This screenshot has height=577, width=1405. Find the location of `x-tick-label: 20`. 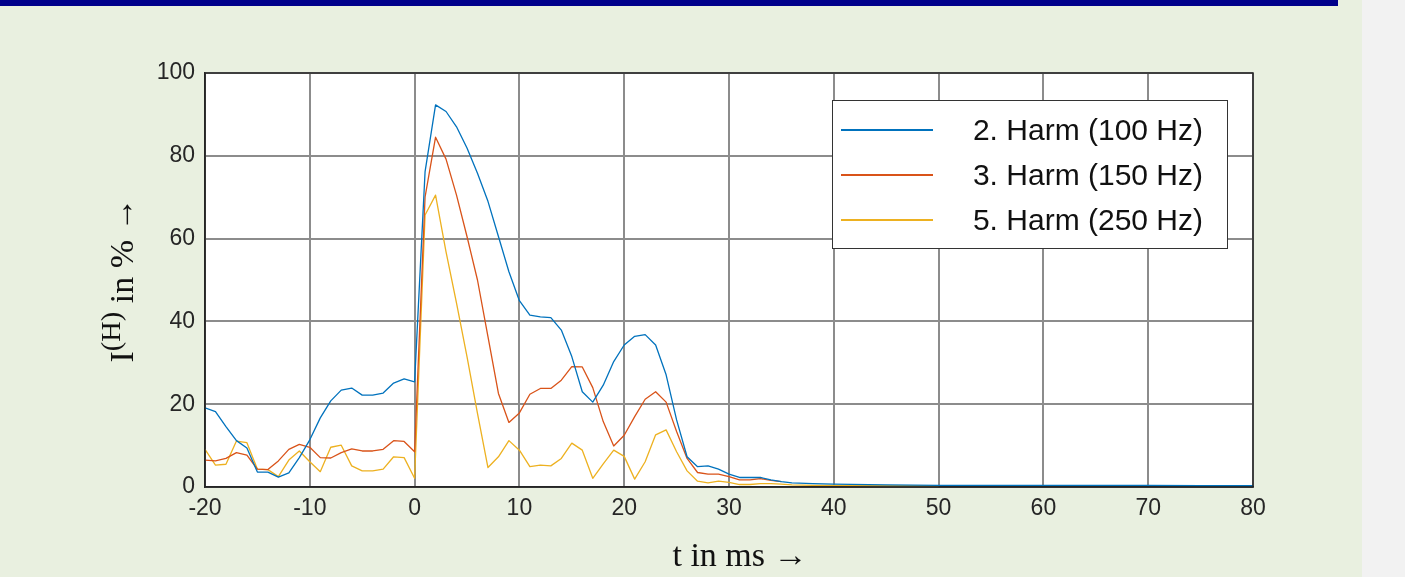

x-tick-label: 20 is located at coordinates (624, 507).